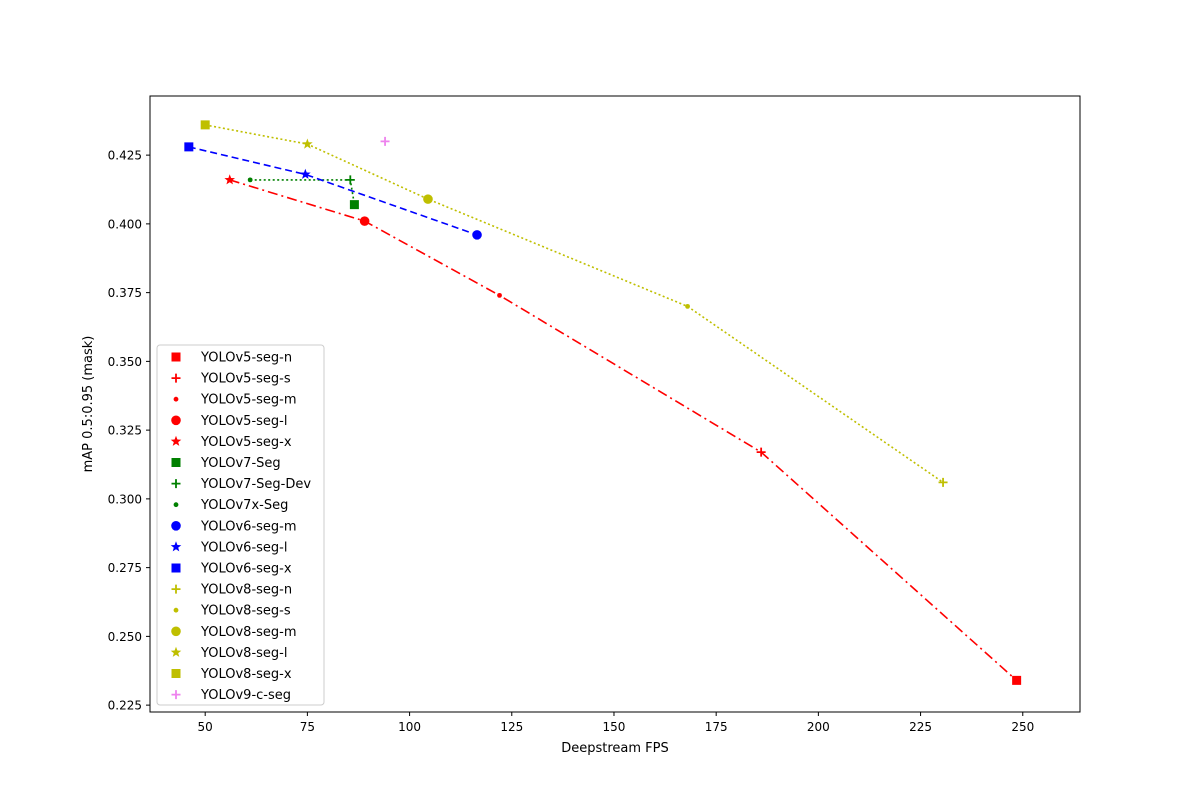 This screenshot has height=800, width=1200. I want to click on legend-label: YOLOv6-seg-m, so click(248, 526).